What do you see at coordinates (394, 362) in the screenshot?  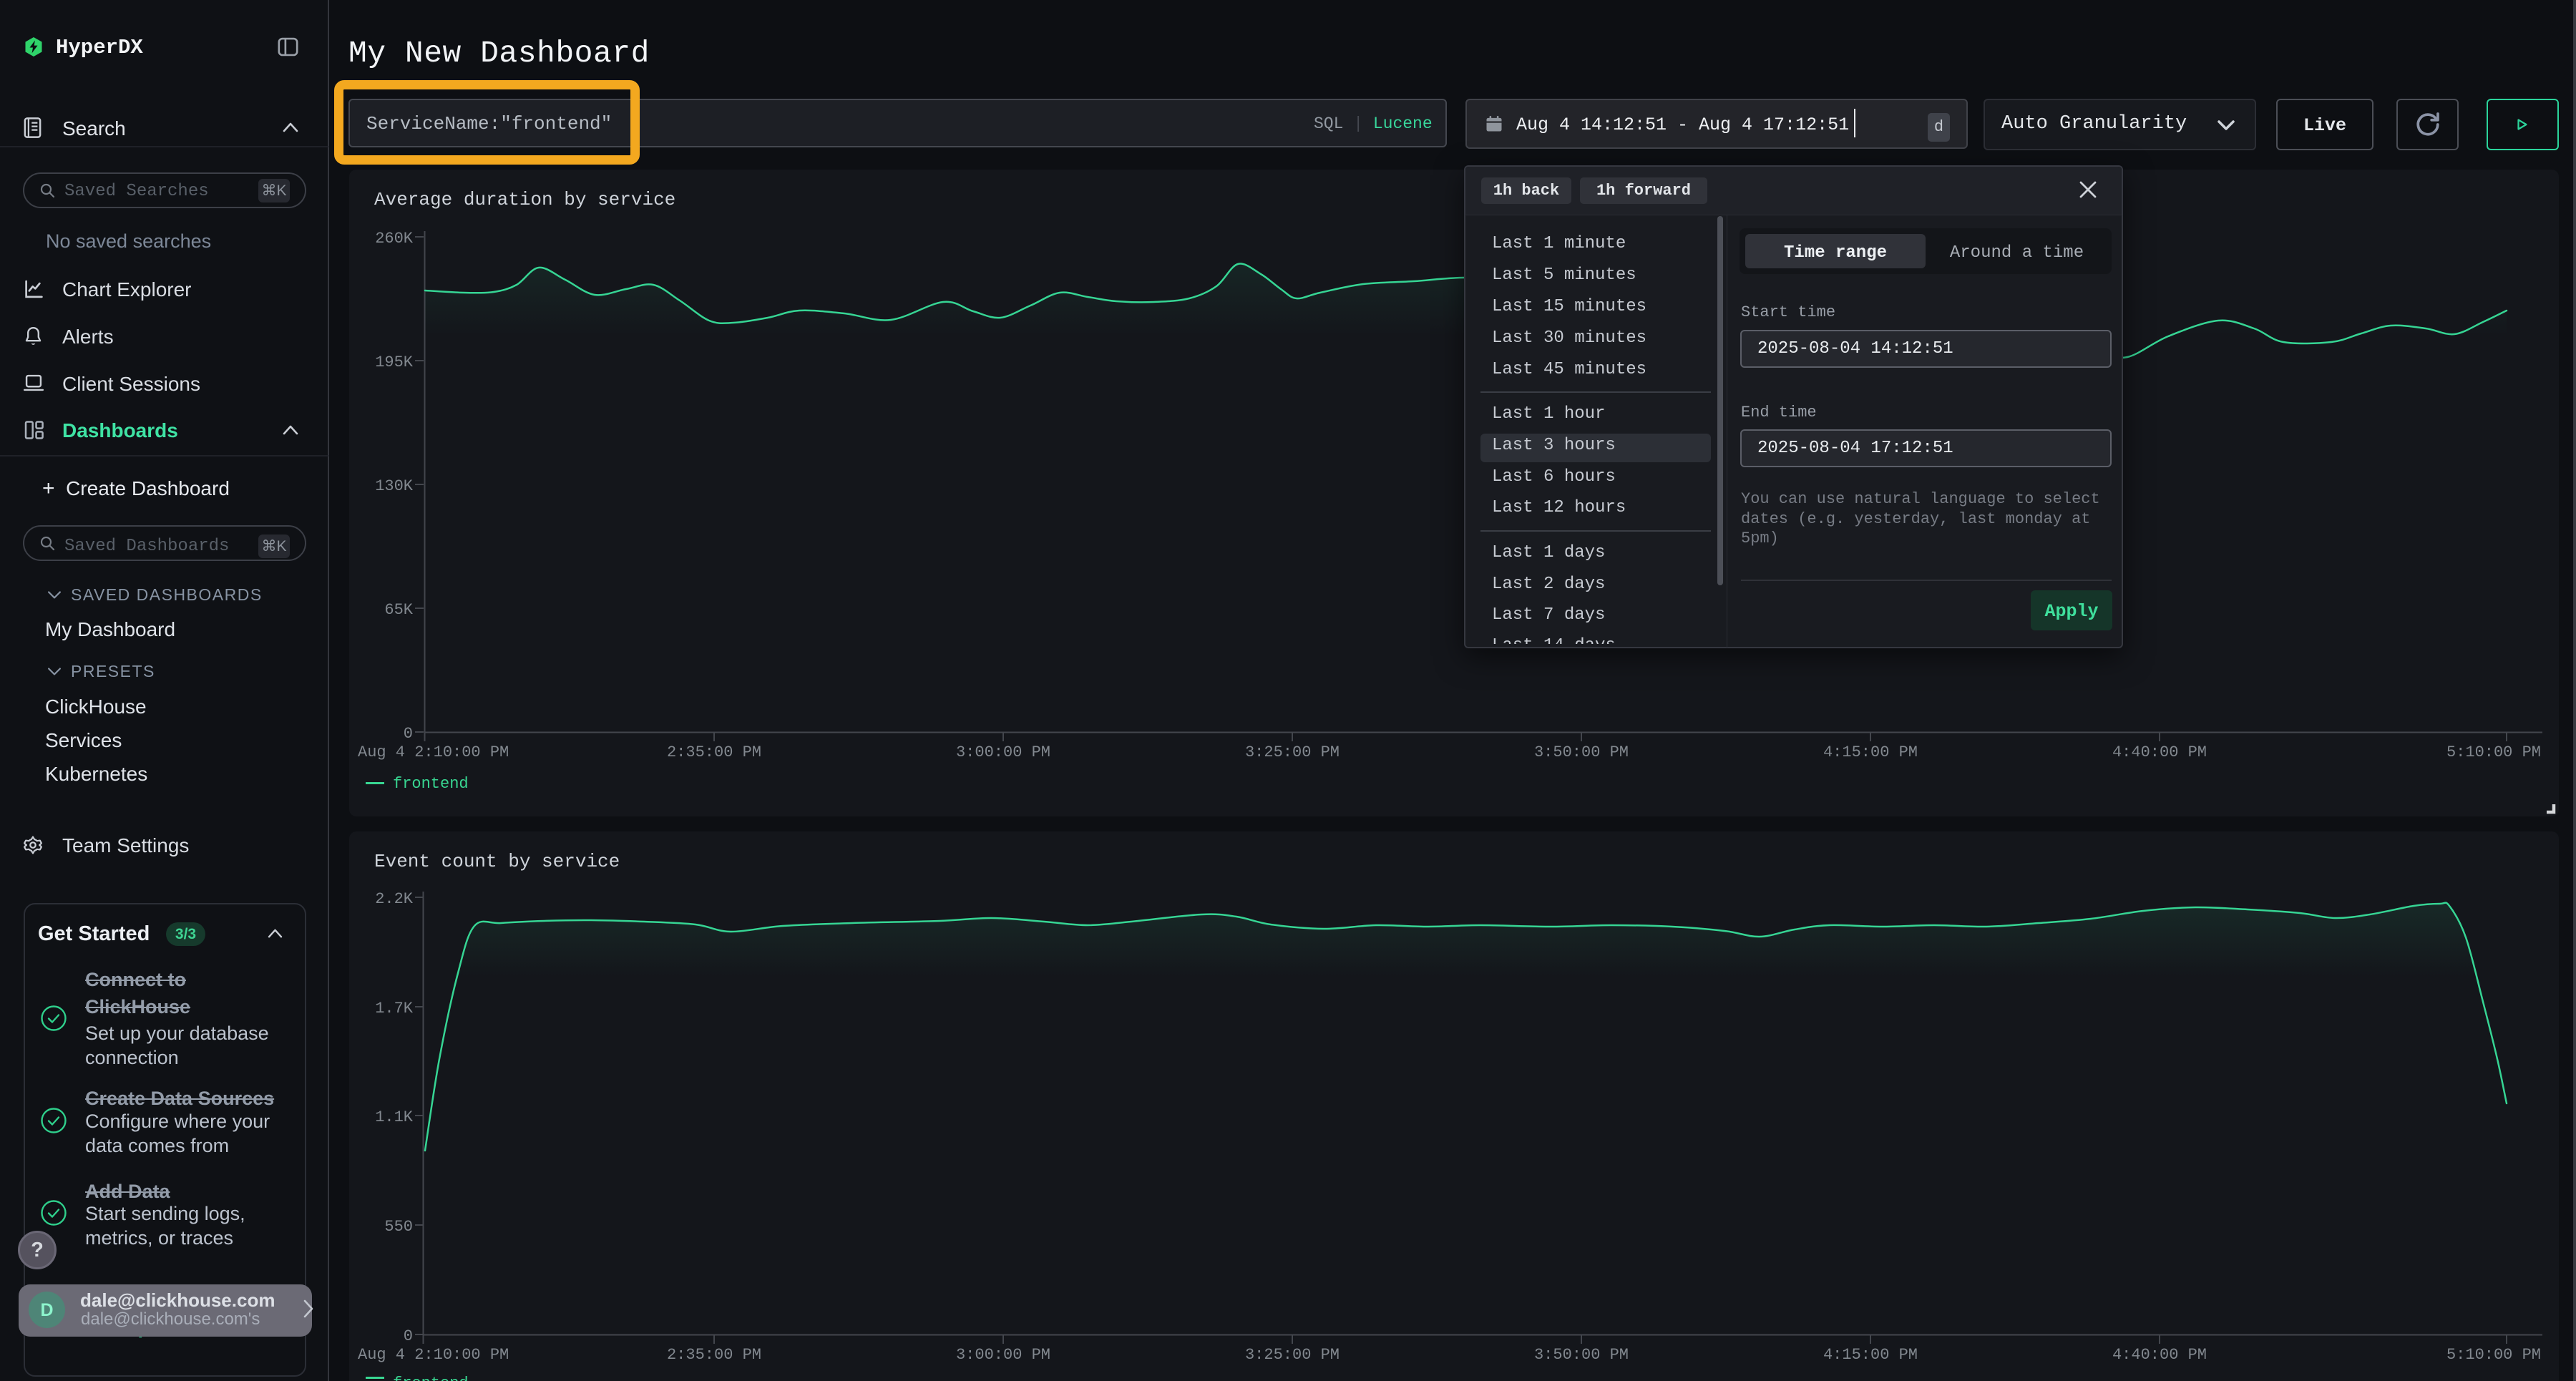 I see `svg-text: 195K` at bounding box center [394, 362].